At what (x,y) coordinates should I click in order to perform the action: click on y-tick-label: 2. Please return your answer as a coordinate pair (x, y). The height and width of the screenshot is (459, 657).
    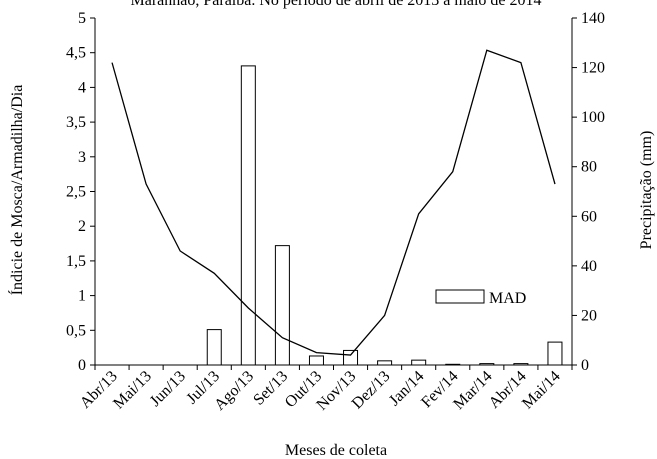
    Looking at the image, I should click on (82, 226).